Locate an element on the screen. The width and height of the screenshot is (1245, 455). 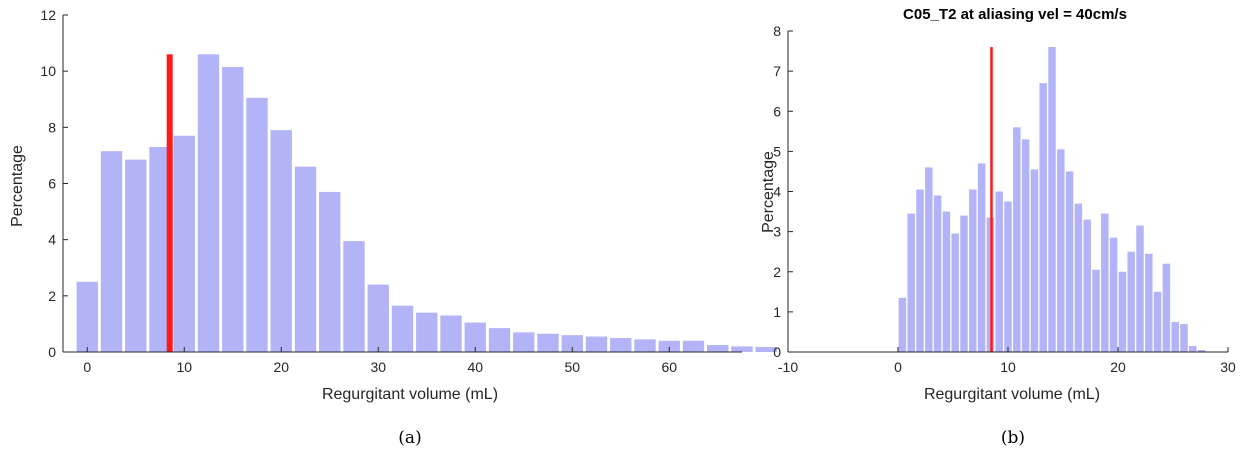
chart-b-x-tick-label: 0 is located at coordinates (898, 367).